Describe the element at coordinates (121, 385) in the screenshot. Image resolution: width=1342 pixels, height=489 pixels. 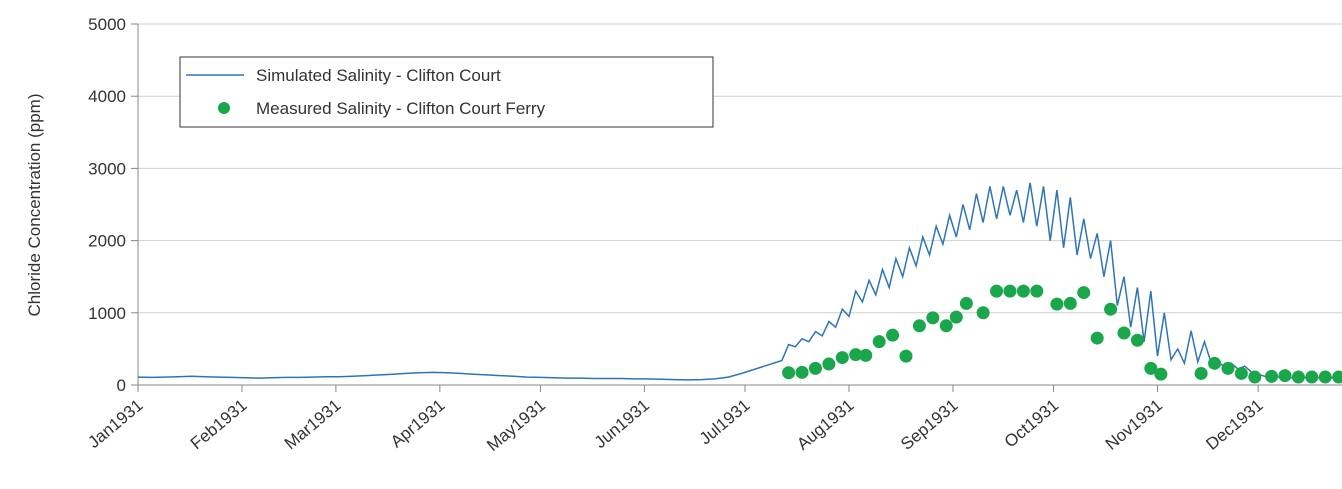
I see `y-tick-label: 0` at that location.